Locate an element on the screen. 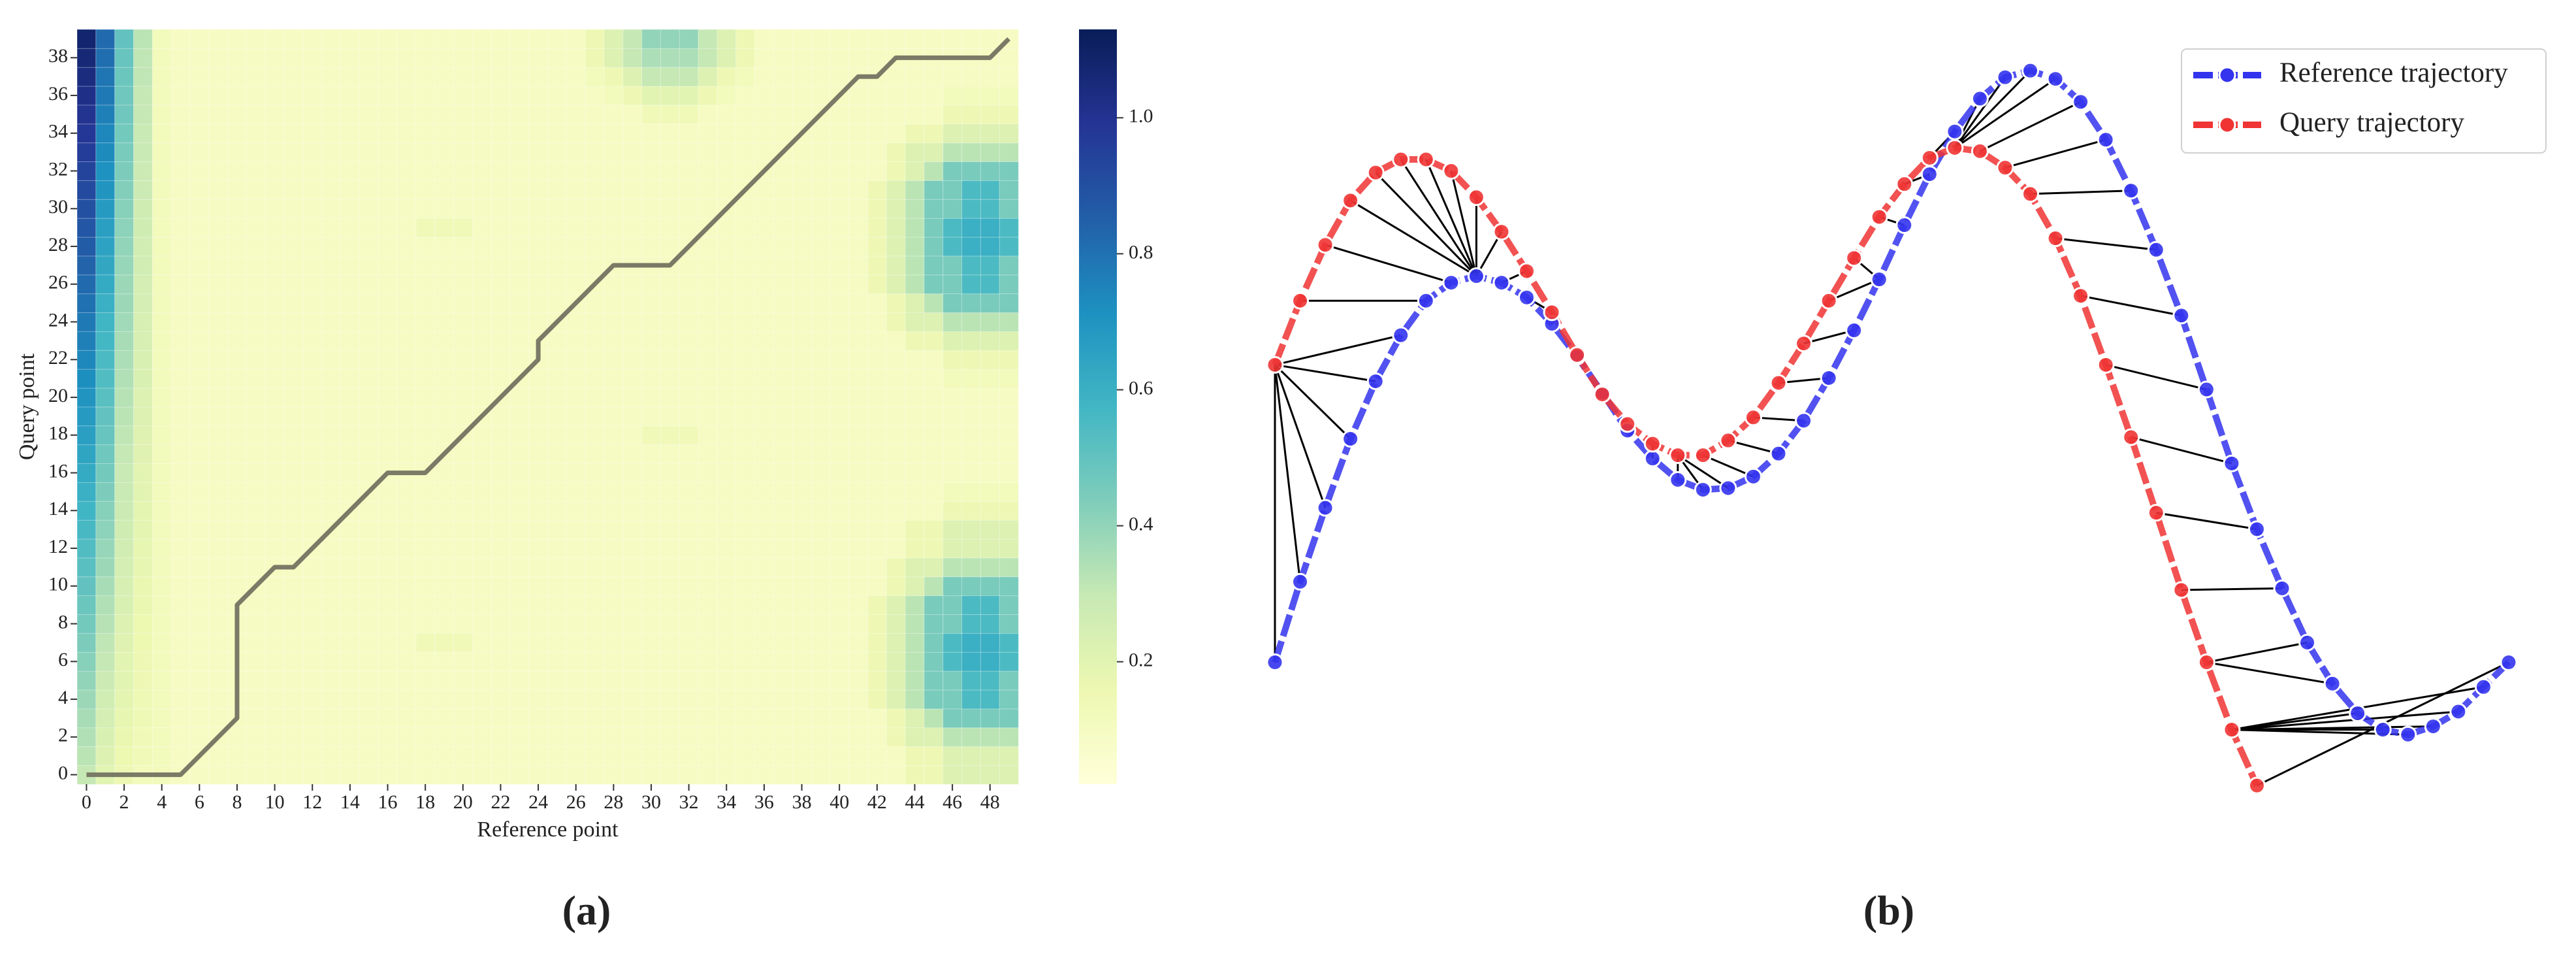 This screenshot has width=2576, height=956. x-tick-label: 42 is located at coordinates (877, 802).